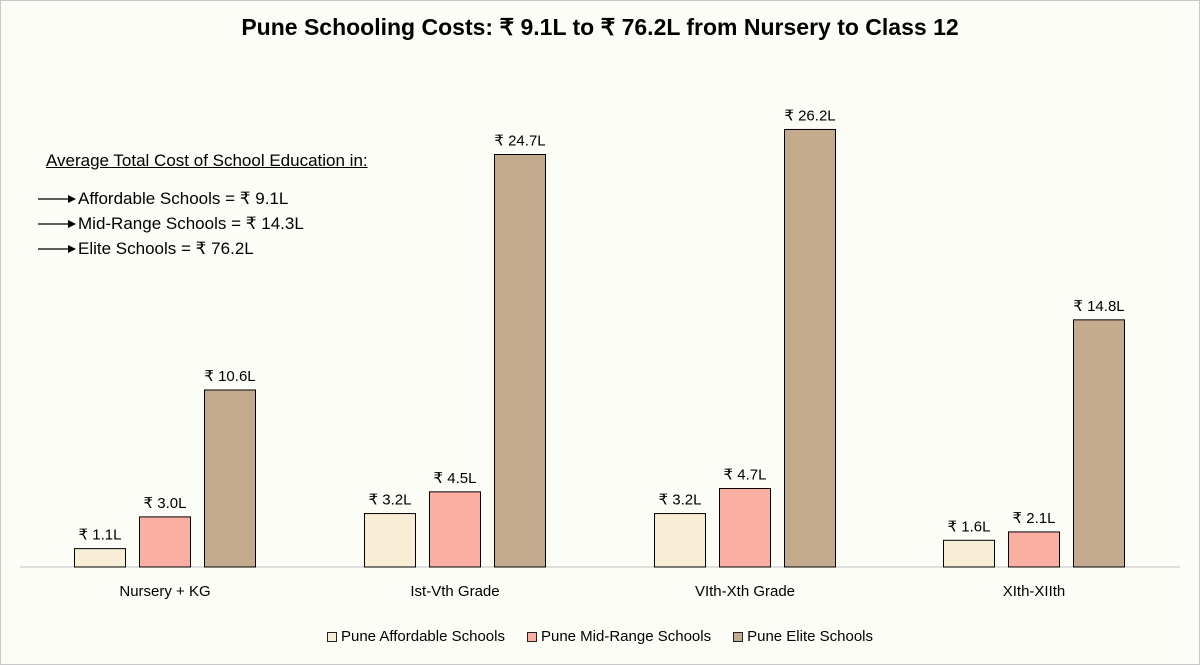 This screenshot has width=1200, height=665. I want to click on data-label: ₹ 2.1L, so click(1034, 518).